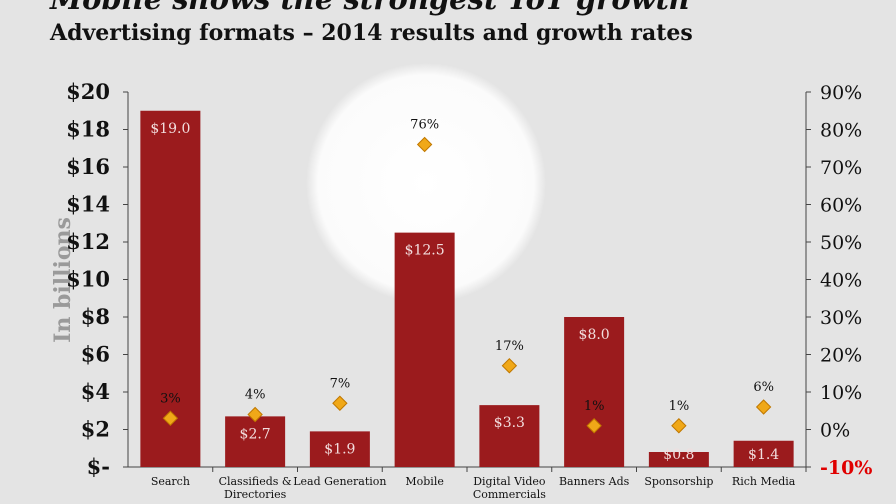 This screenshot has height=504, width=896. I want to click on left-tick-label: $-, so click(98, 466).